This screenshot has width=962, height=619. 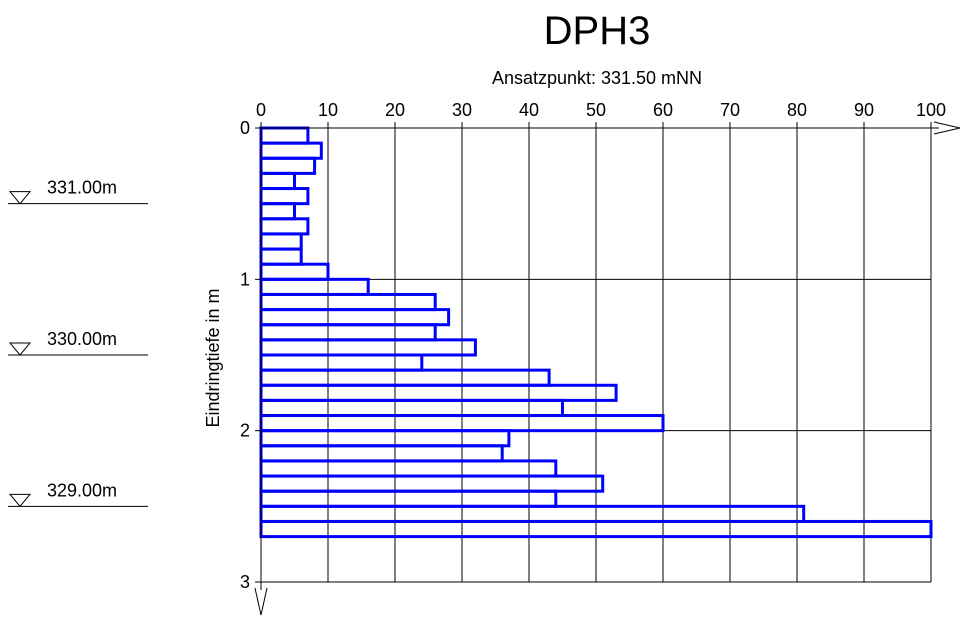 What do you see at coordinates (596, 110) in the screenshot?
I see `x-tick-label: 50` at bounding box center [596, 110].